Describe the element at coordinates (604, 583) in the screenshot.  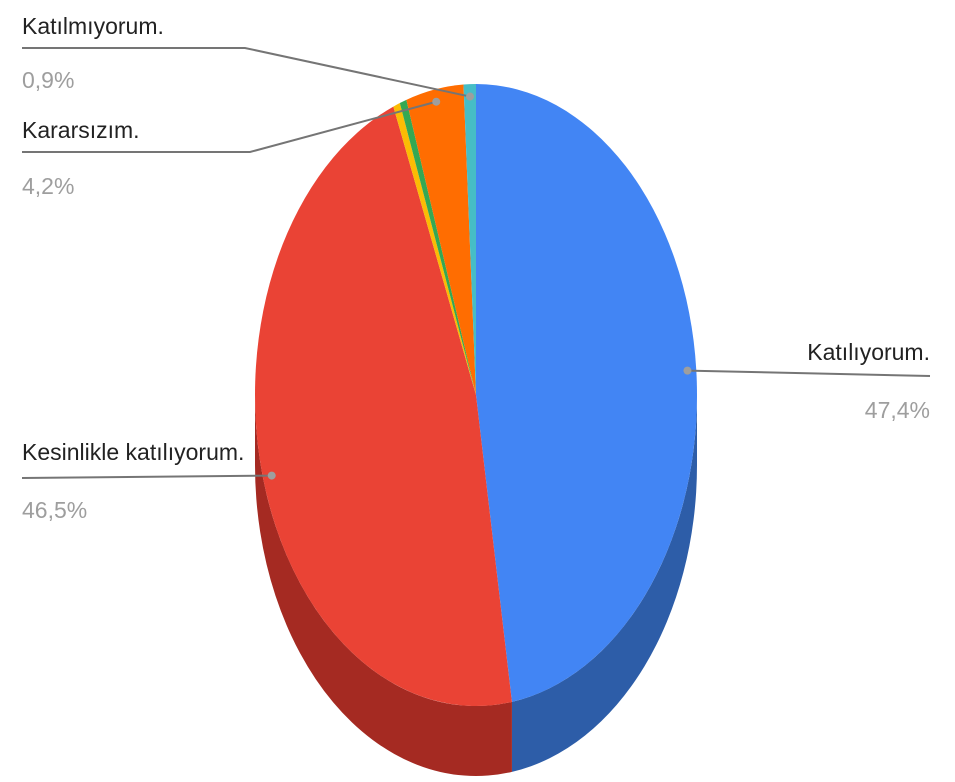
I see `pie-side-katiliyorum` at that location.